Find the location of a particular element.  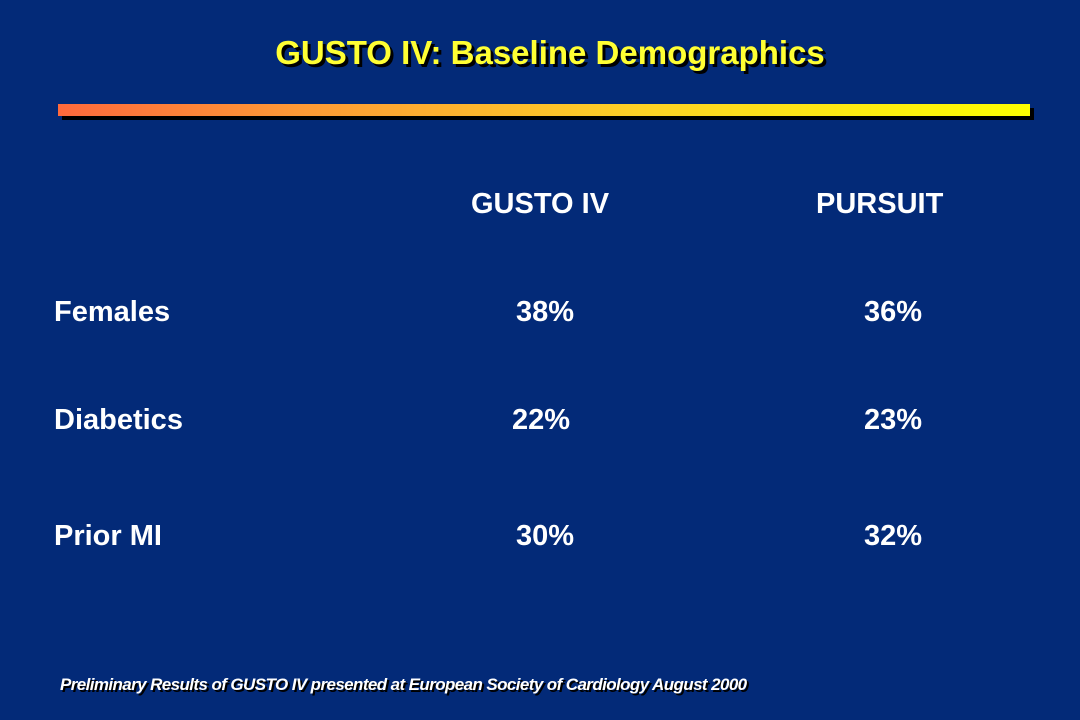

row-label-prior-mi: Prior MI is located at coordinates (108, 536).